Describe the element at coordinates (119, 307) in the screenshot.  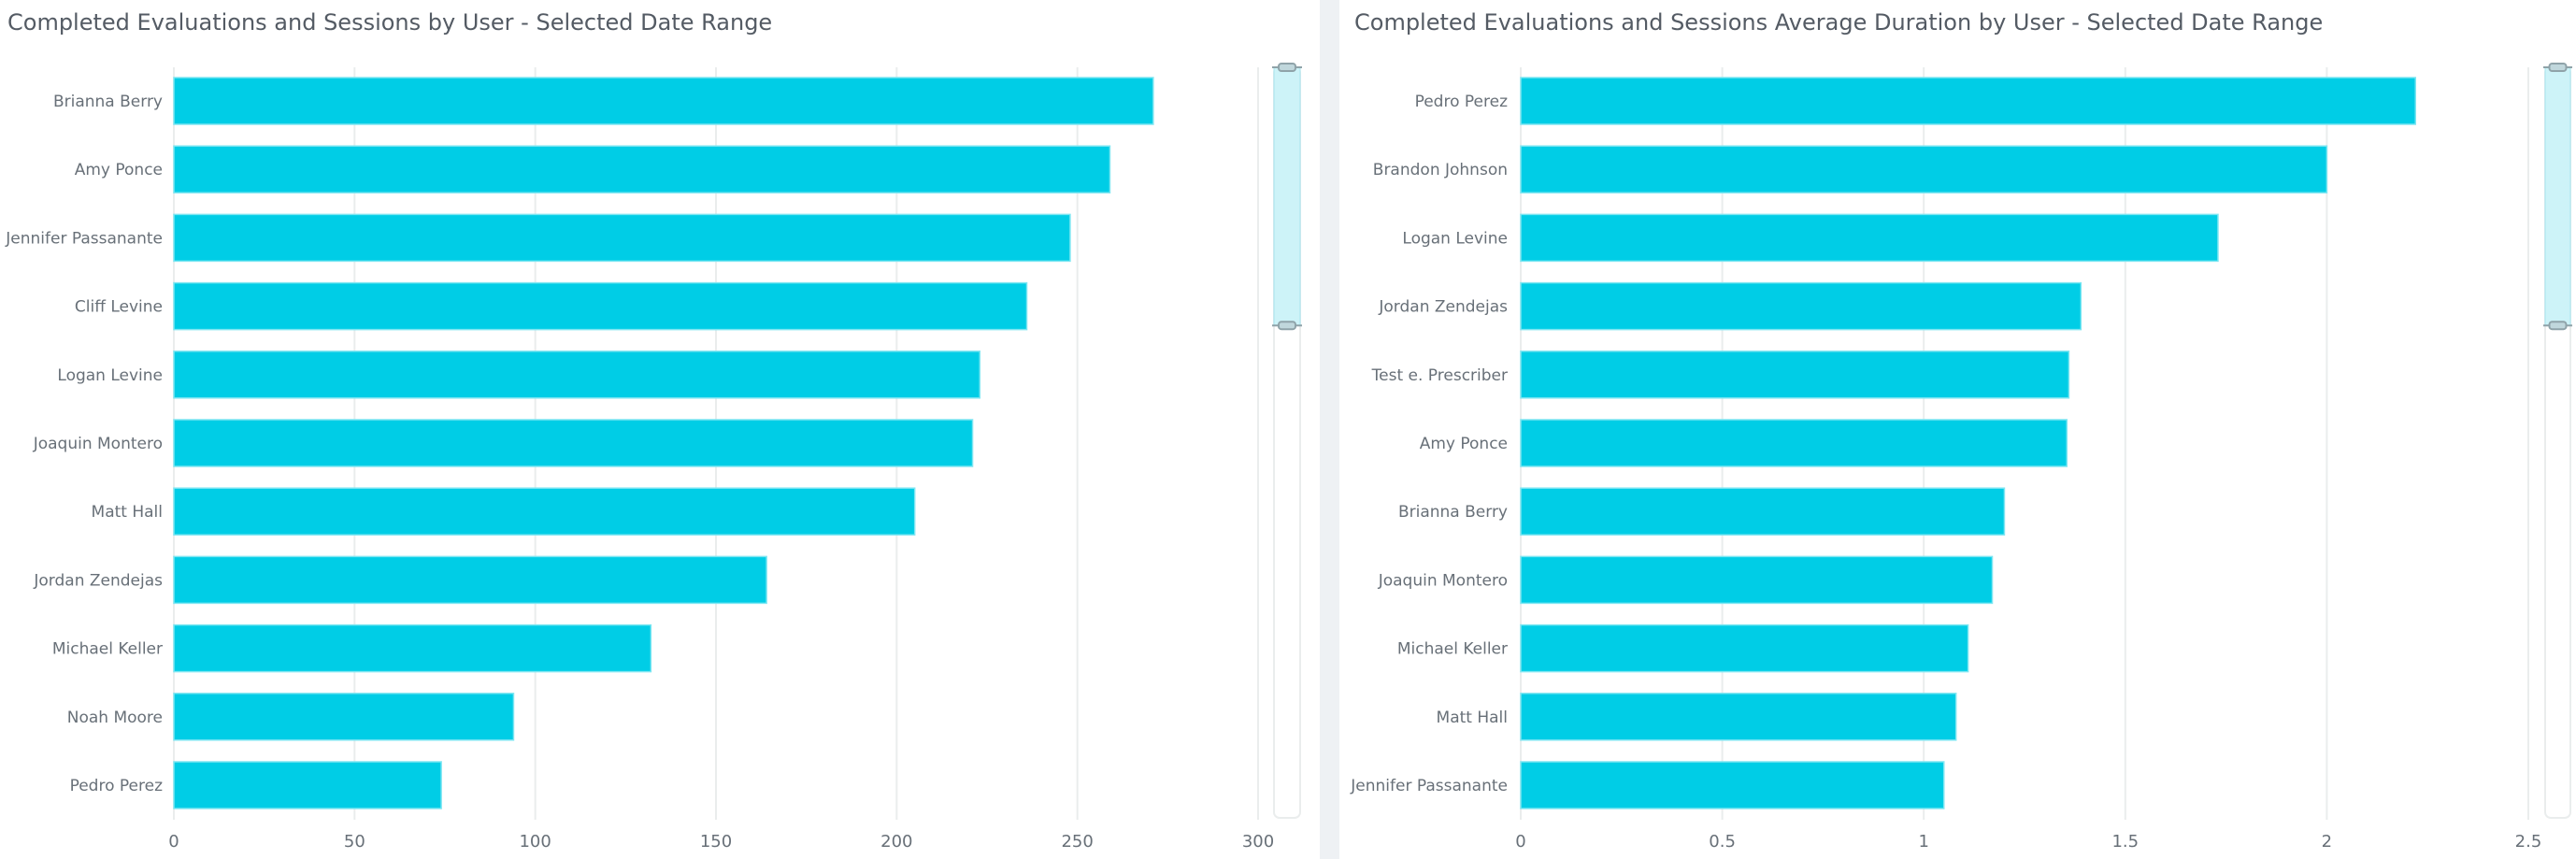
I see `y-category-label: Cliff Levine` at that location.